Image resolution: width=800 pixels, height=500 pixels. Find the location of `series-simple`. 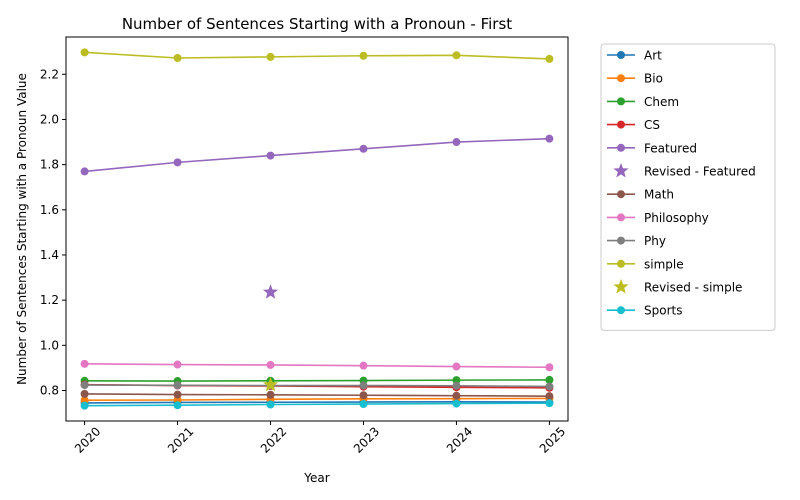

series-simple is located at coordinates (317, 55).